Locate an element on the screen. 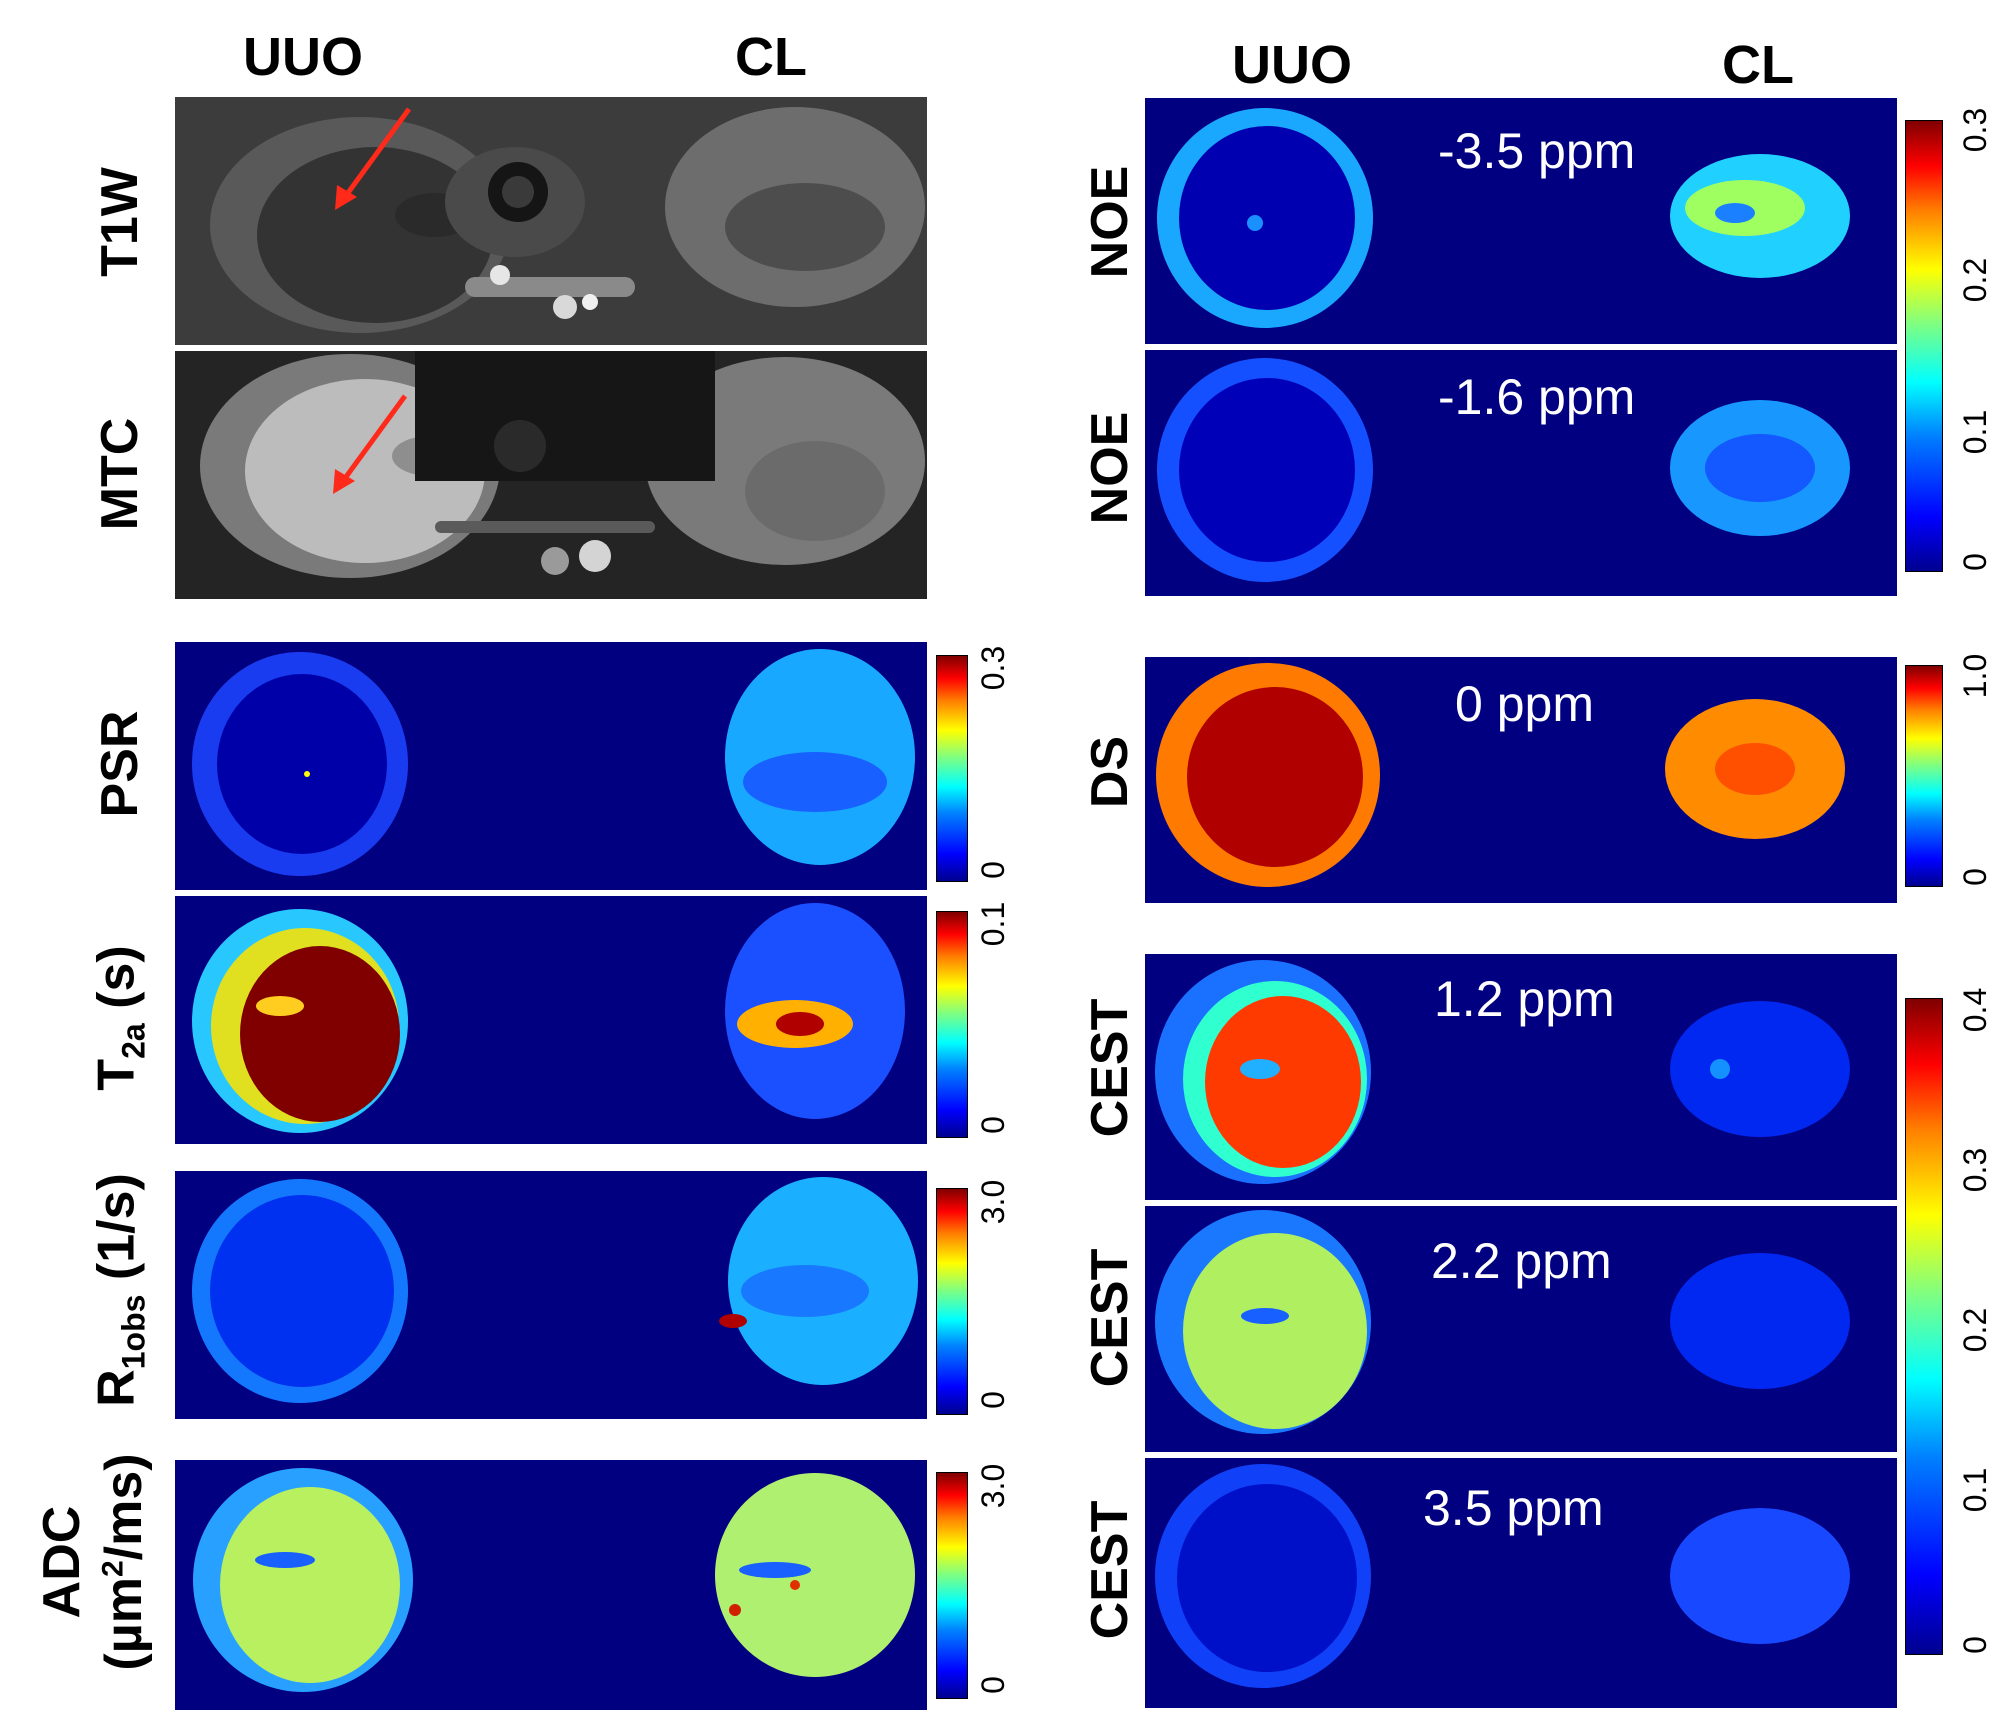  panel-cest-3: 3.5 ppm is located at coordinates (1521, 1583).